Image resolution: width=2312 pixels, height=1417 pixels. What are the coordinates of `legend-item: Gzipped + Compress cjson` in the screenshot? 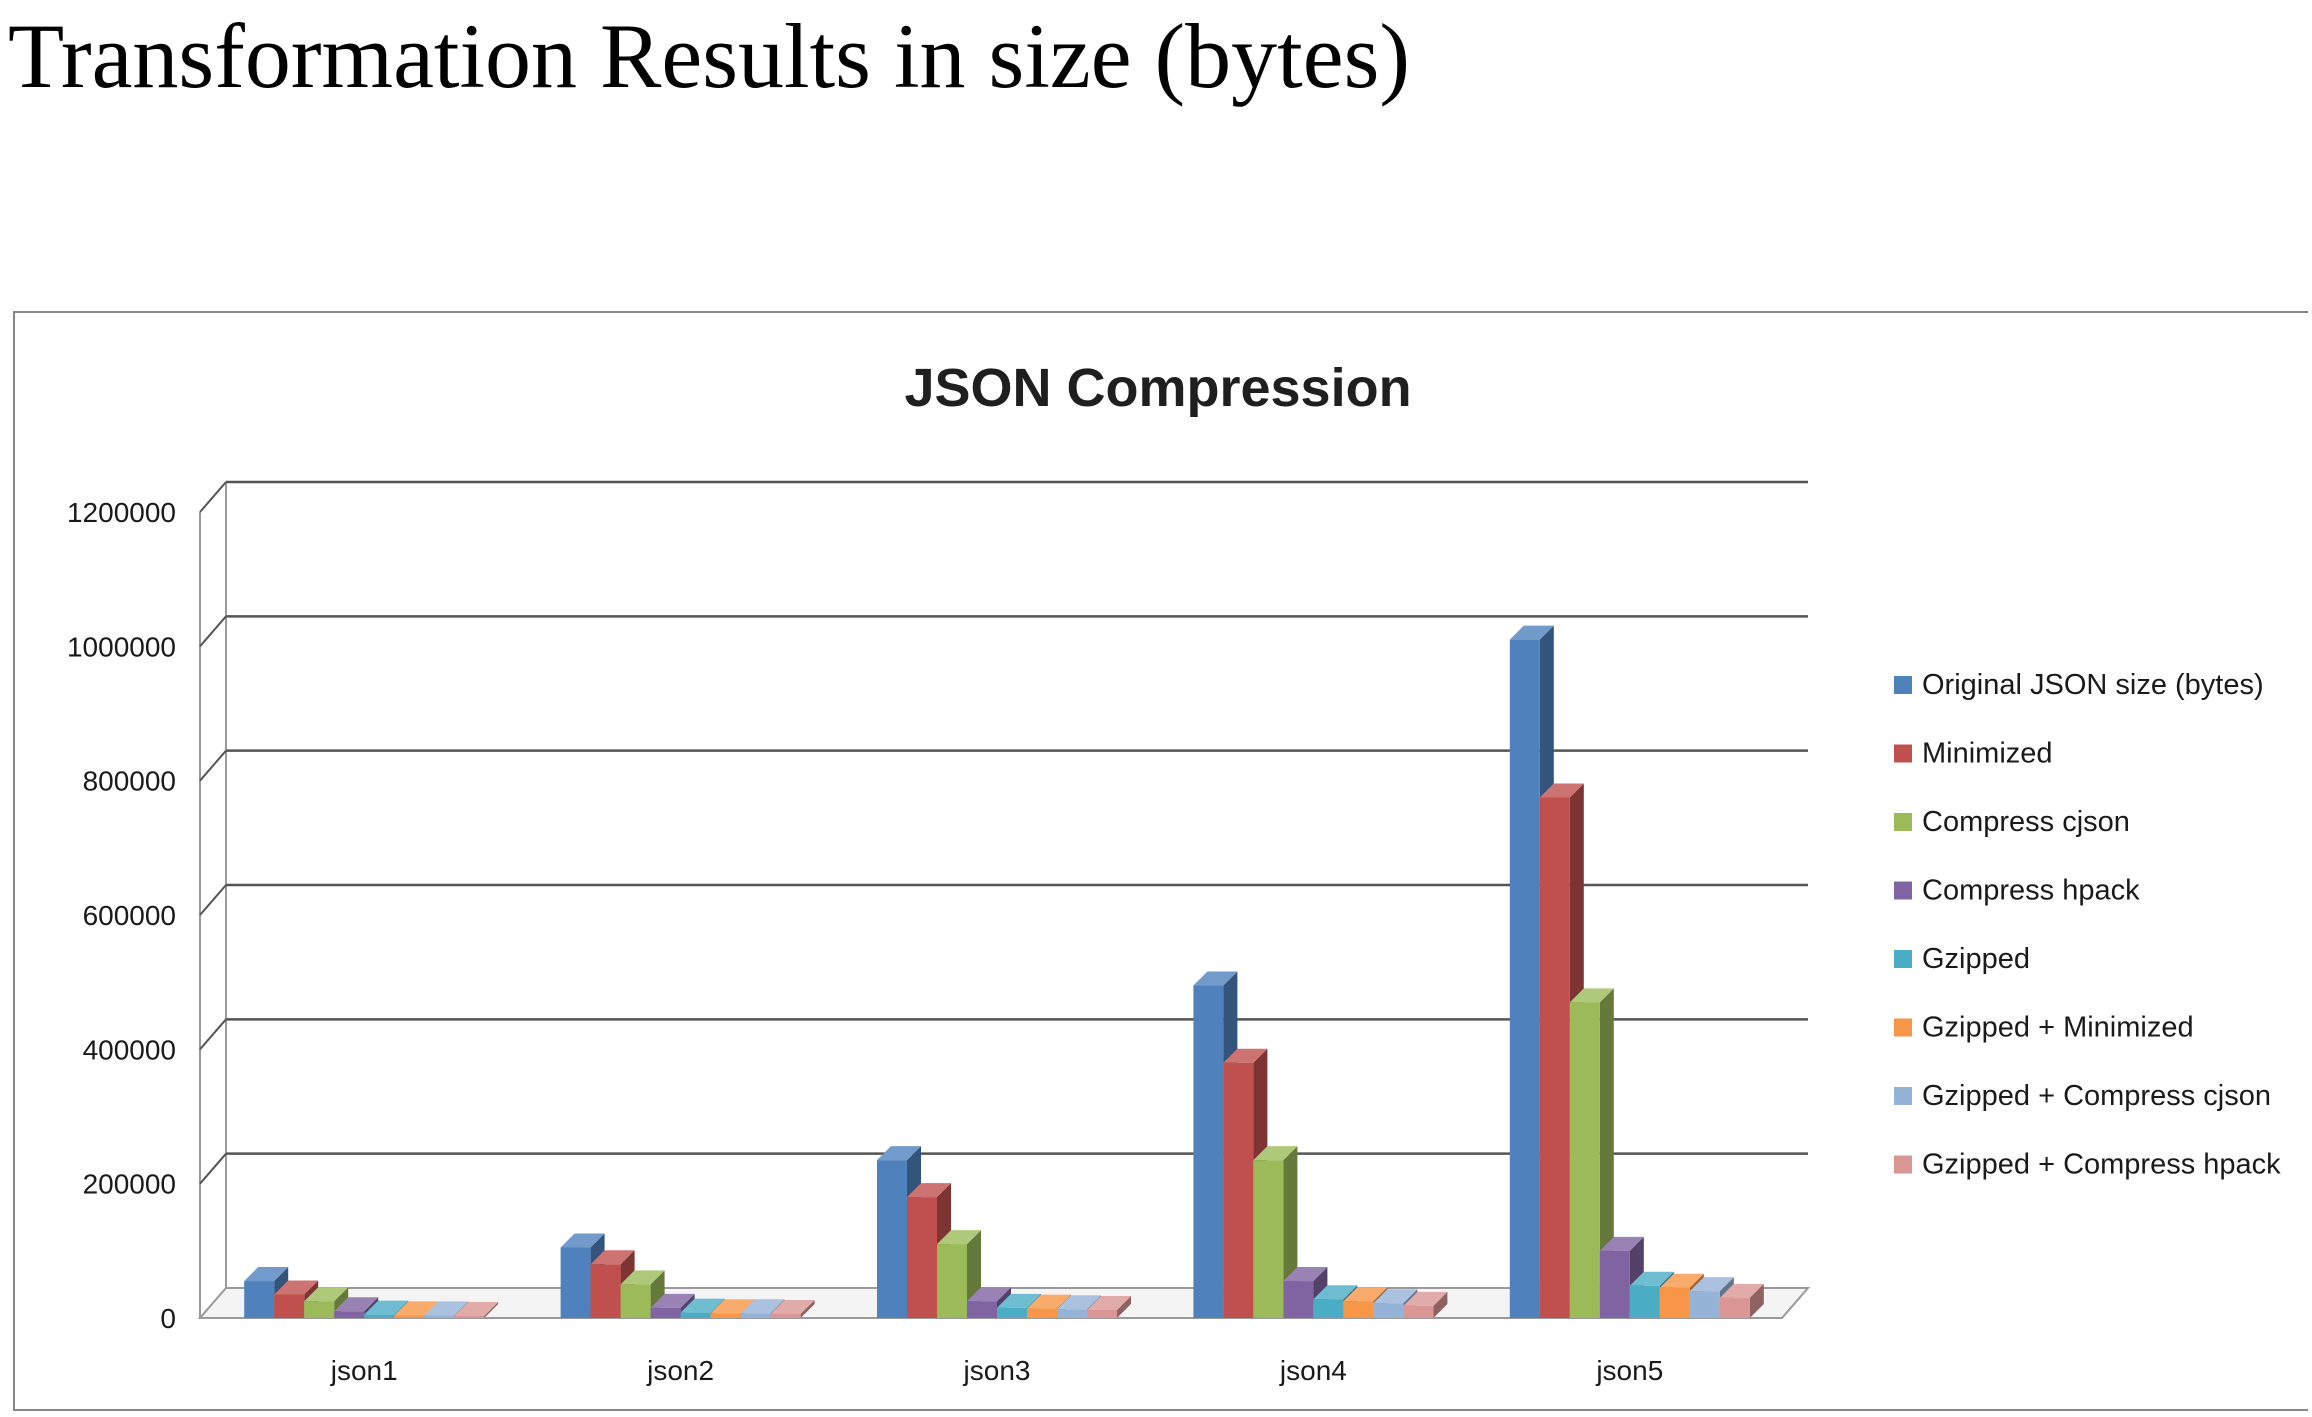 It's located at (2082, 1096).